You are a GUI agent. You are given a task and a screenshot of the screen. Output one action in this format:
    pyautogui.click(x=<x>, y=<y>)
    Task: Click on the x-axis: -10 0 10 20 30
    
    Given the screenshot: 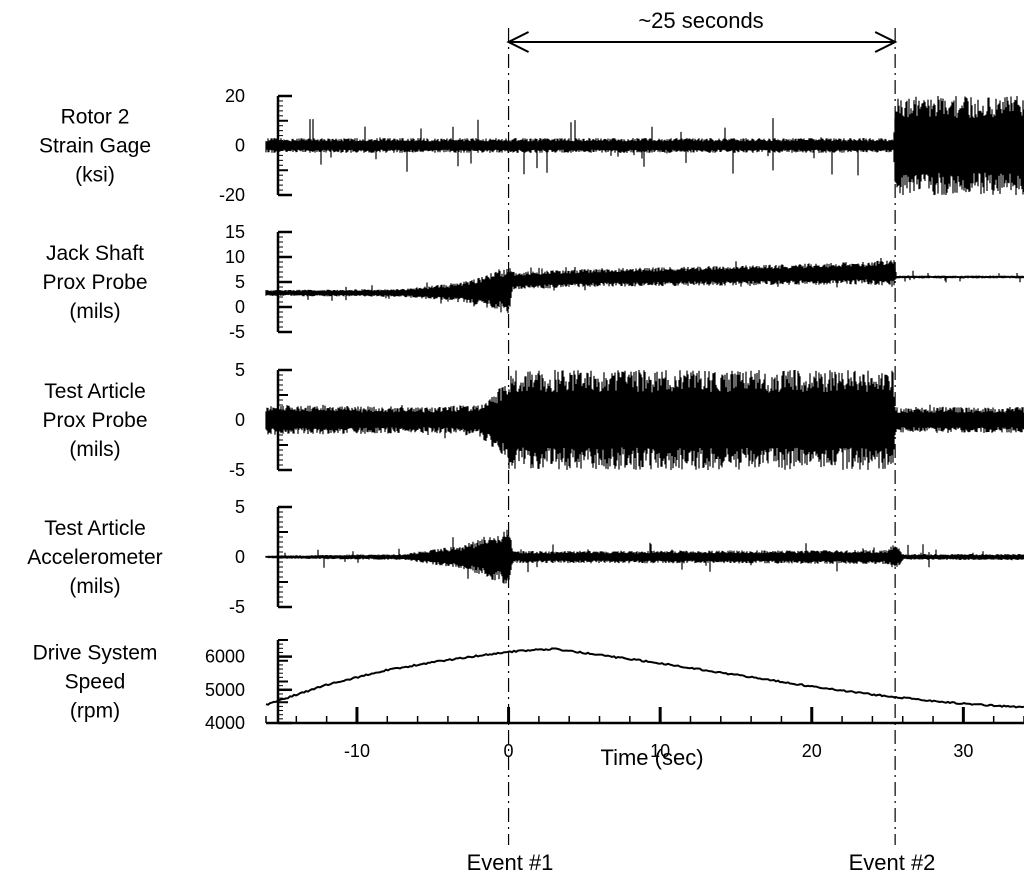 What is the action you would take?
    pyautogui.click(x=644, y=734)
    